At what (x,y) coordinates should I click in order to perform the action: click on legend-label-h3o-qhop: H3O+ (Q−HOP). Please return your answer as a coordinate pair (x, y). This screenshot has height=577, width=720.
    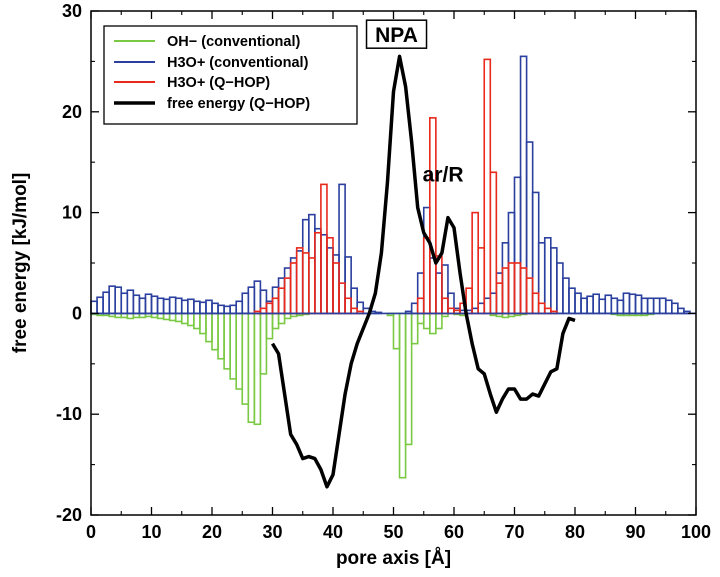
    Looking at the image, I should click on (218, 83).